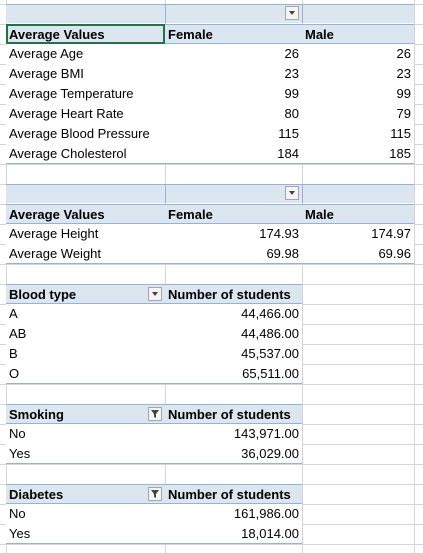 The width and height of the screenshot is (423, 553). I want to click on pivot1-male-value: 185, so click(358, 154).